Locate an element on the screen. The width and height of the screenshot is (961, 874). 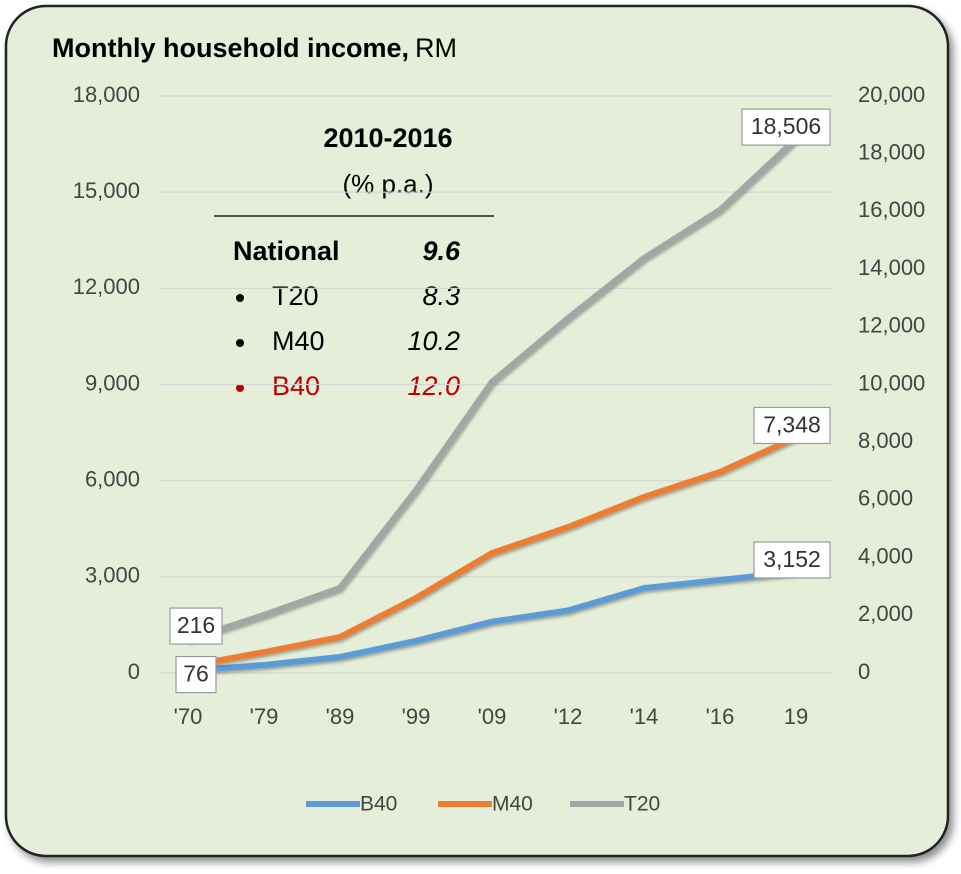
value-label: 7,348 is located at coordinates (792, 425).